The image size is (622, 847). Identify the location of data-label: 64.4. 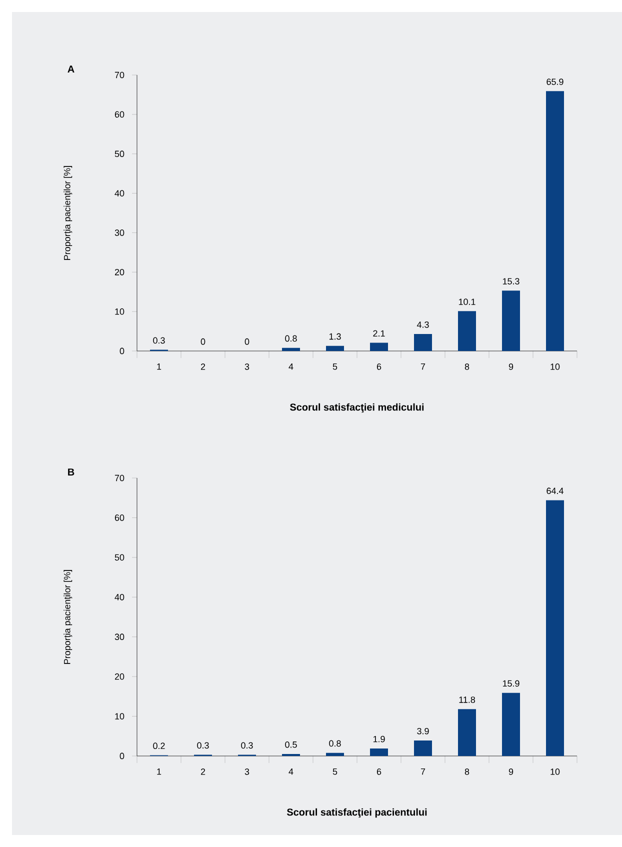
(555, 491).